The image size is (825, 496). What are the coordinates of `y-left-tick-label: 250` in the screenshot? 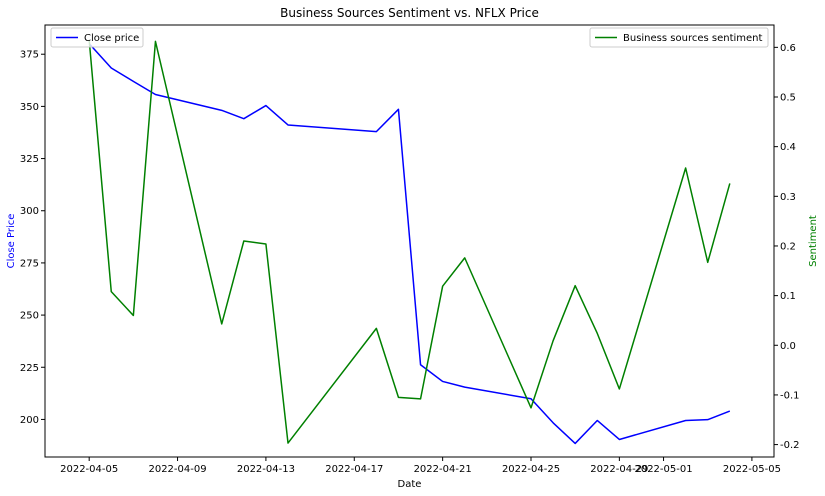 It's located at (29, 316).